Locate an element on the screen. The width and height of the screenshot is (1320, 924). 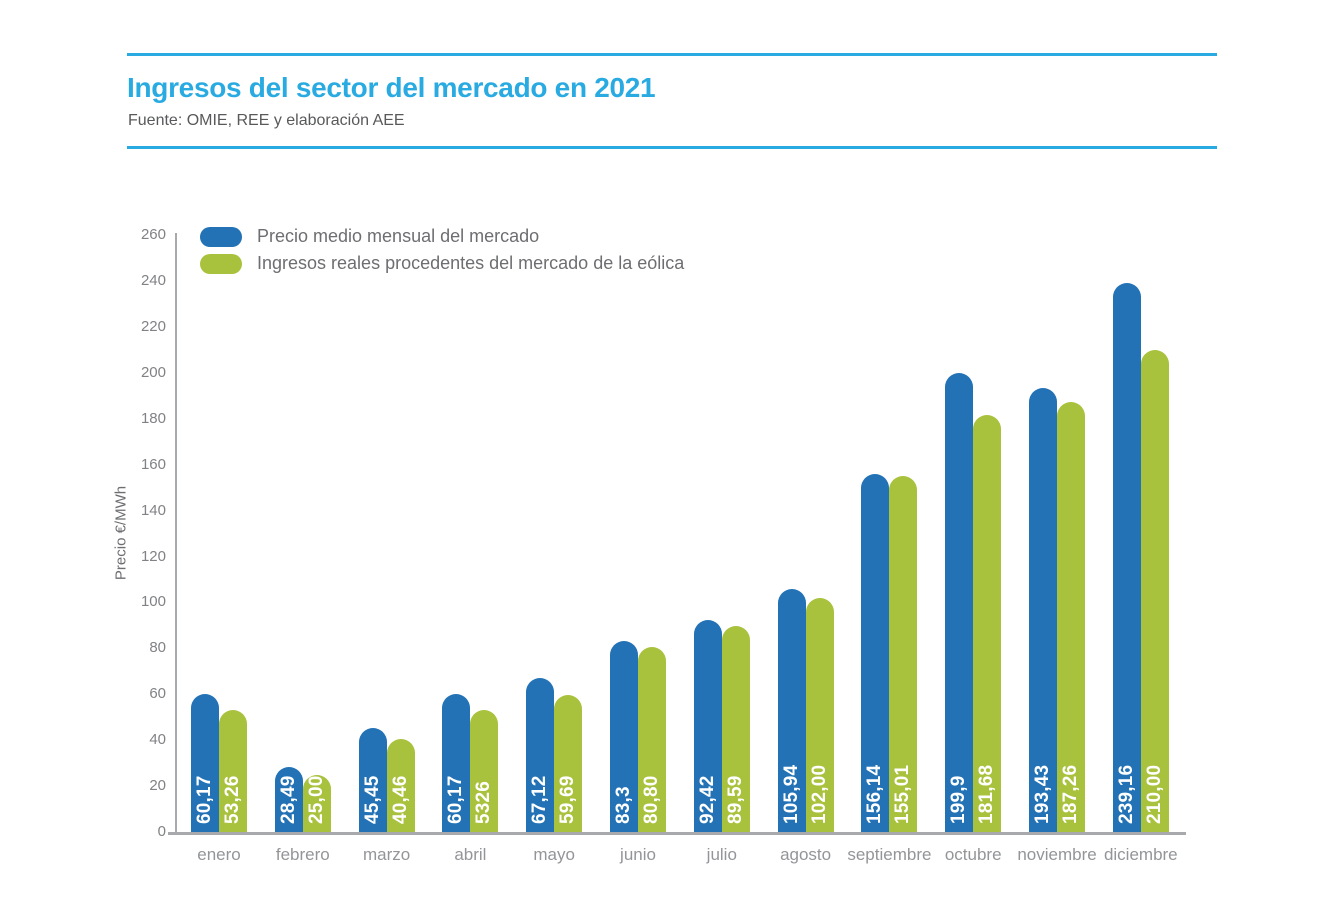
y-tick-140: 140 is located at coordinates (153, 510).